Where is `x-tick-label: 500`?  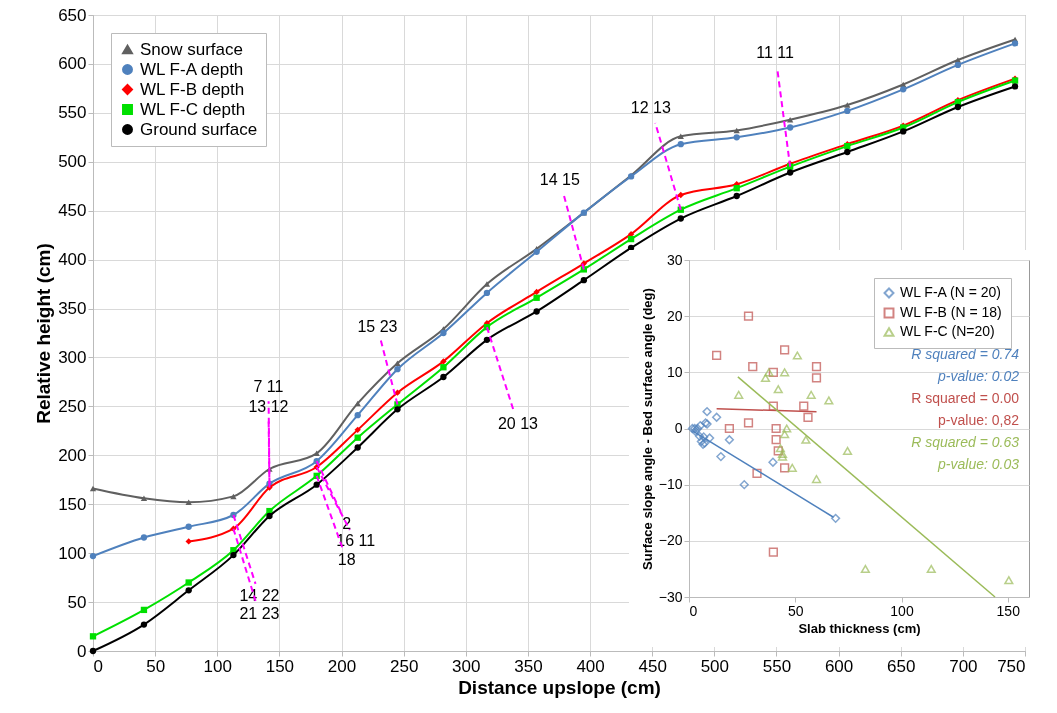 x-tick-label: 500 is located at coordinates (715, 666).